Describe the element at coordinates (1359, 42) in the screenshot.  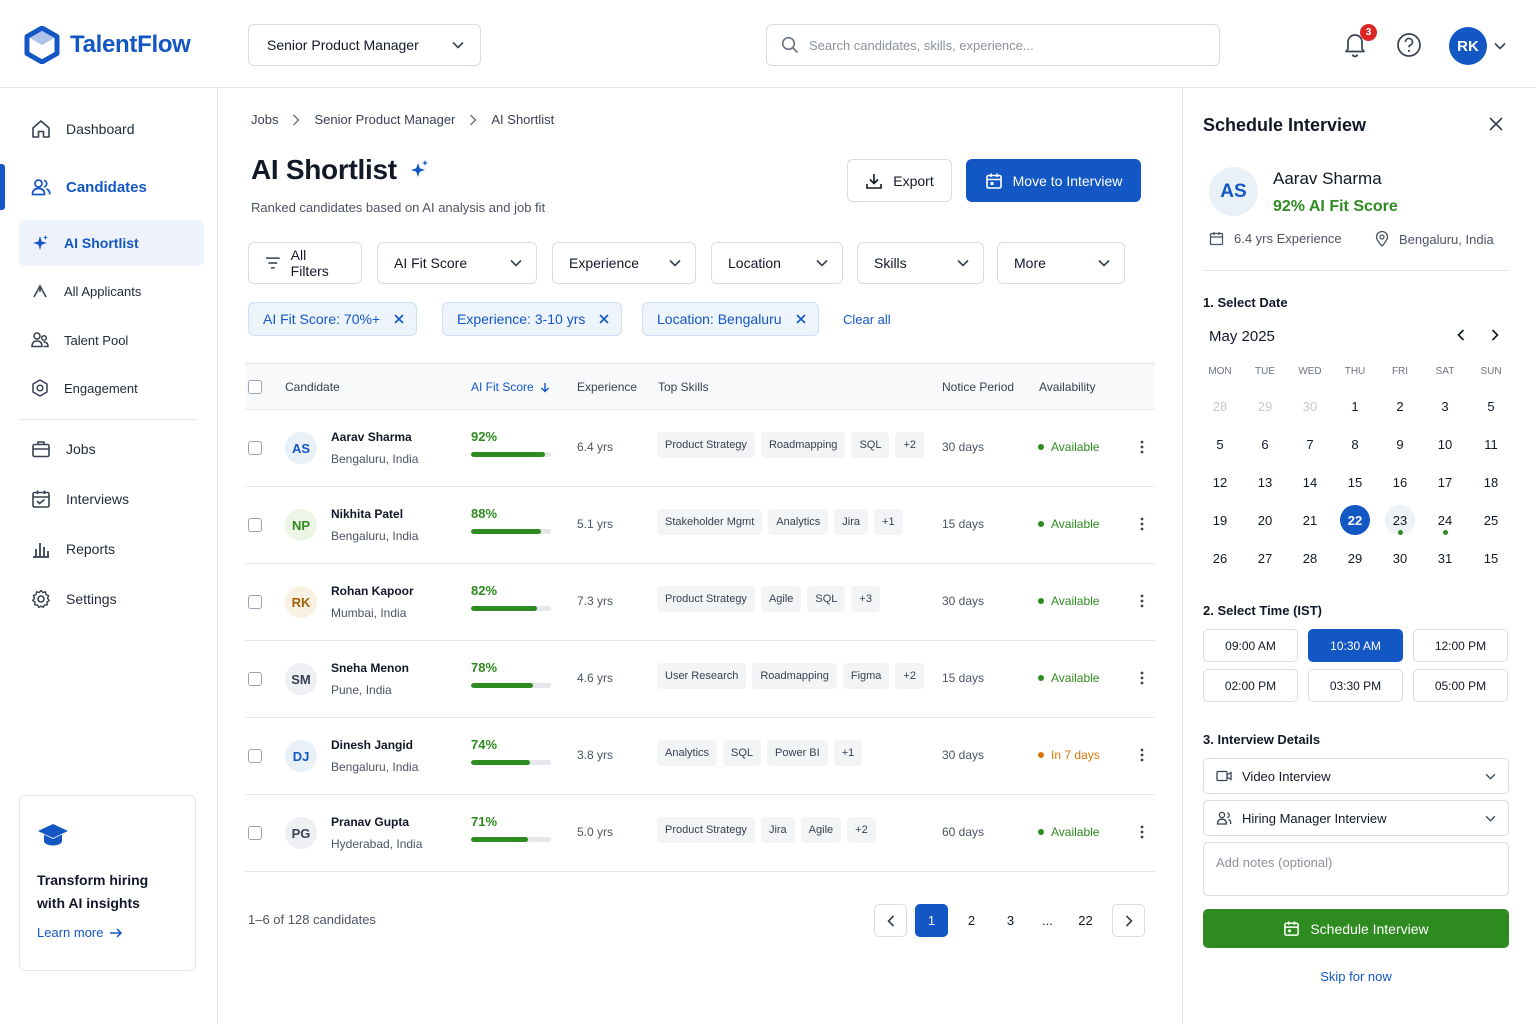
I see `notifications-button: 3` at that location.